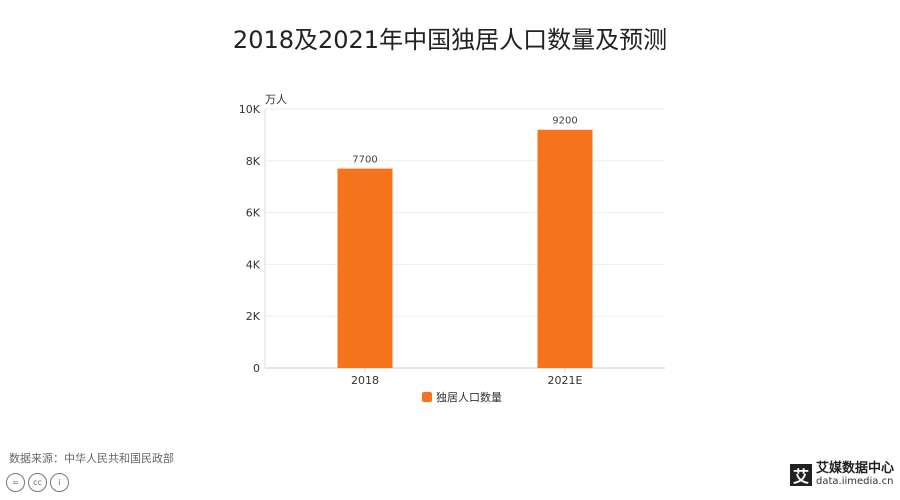 The width and height of the screenshot is (900, 500). What do you see at coordinates (253, 264) in the screenshot?
I see `y-tick-label: 4K` at bounding box center [253, 264].